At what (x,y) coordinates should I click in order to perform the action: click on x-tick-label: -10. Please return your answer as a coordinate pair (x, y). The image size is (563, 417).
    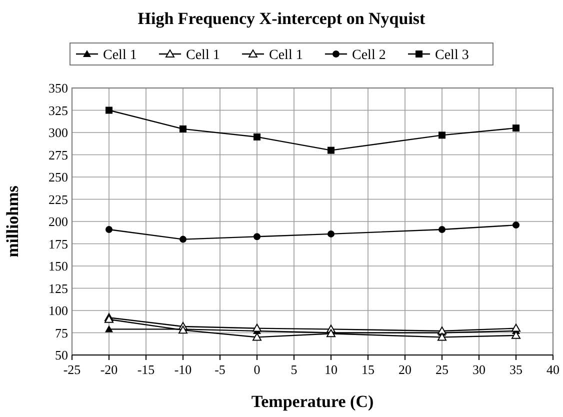
    Looking at the image, I should click on (183, 369).